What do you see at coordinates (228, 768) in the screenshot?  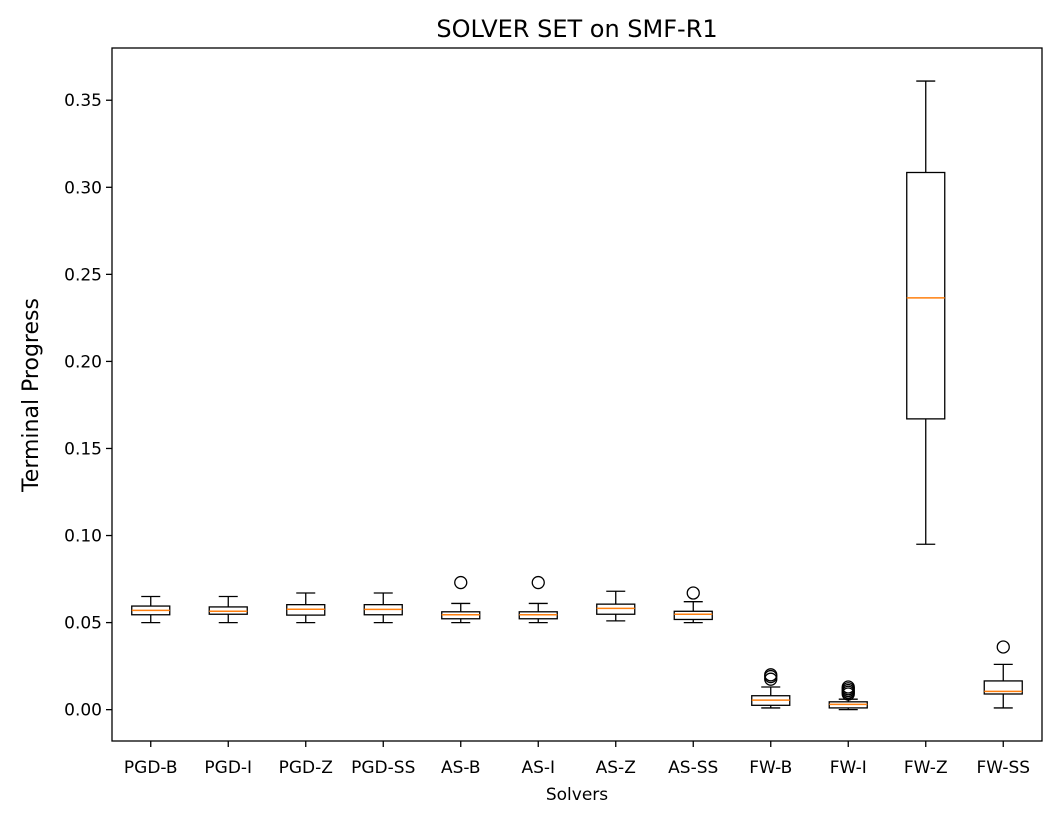 I see `x-tick-label: PGD-I` at bounding box center [228, 768].